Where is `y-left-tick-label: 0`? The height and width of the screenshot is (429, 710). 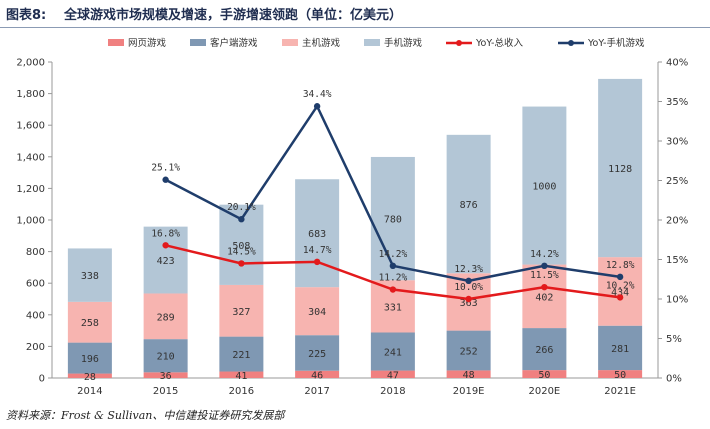 y-left-tick-label: 0 is located at coordinates (42, 379).